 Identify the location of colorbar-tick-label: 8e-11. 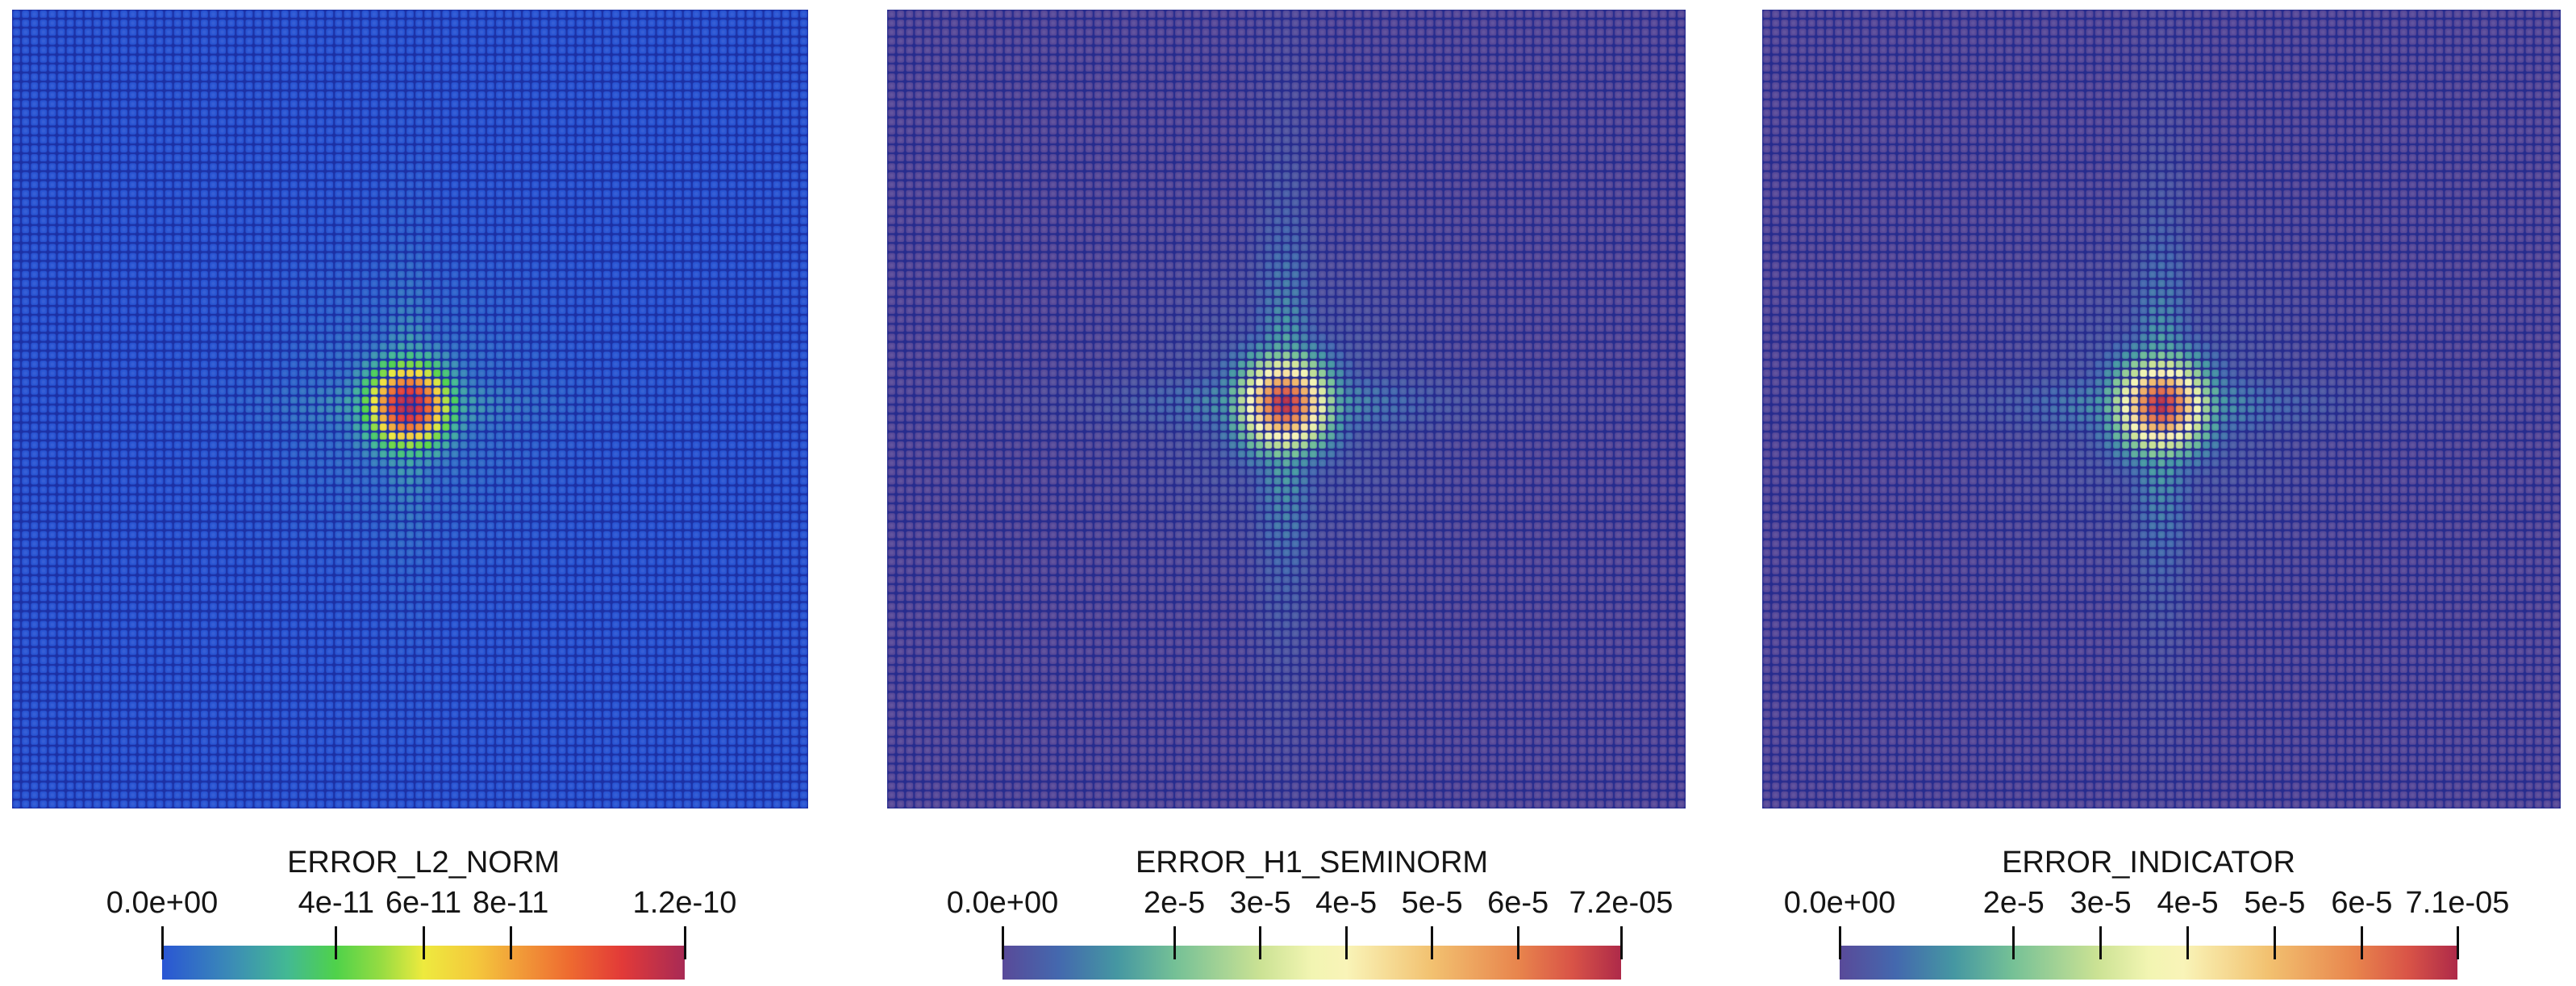
(511, 903).